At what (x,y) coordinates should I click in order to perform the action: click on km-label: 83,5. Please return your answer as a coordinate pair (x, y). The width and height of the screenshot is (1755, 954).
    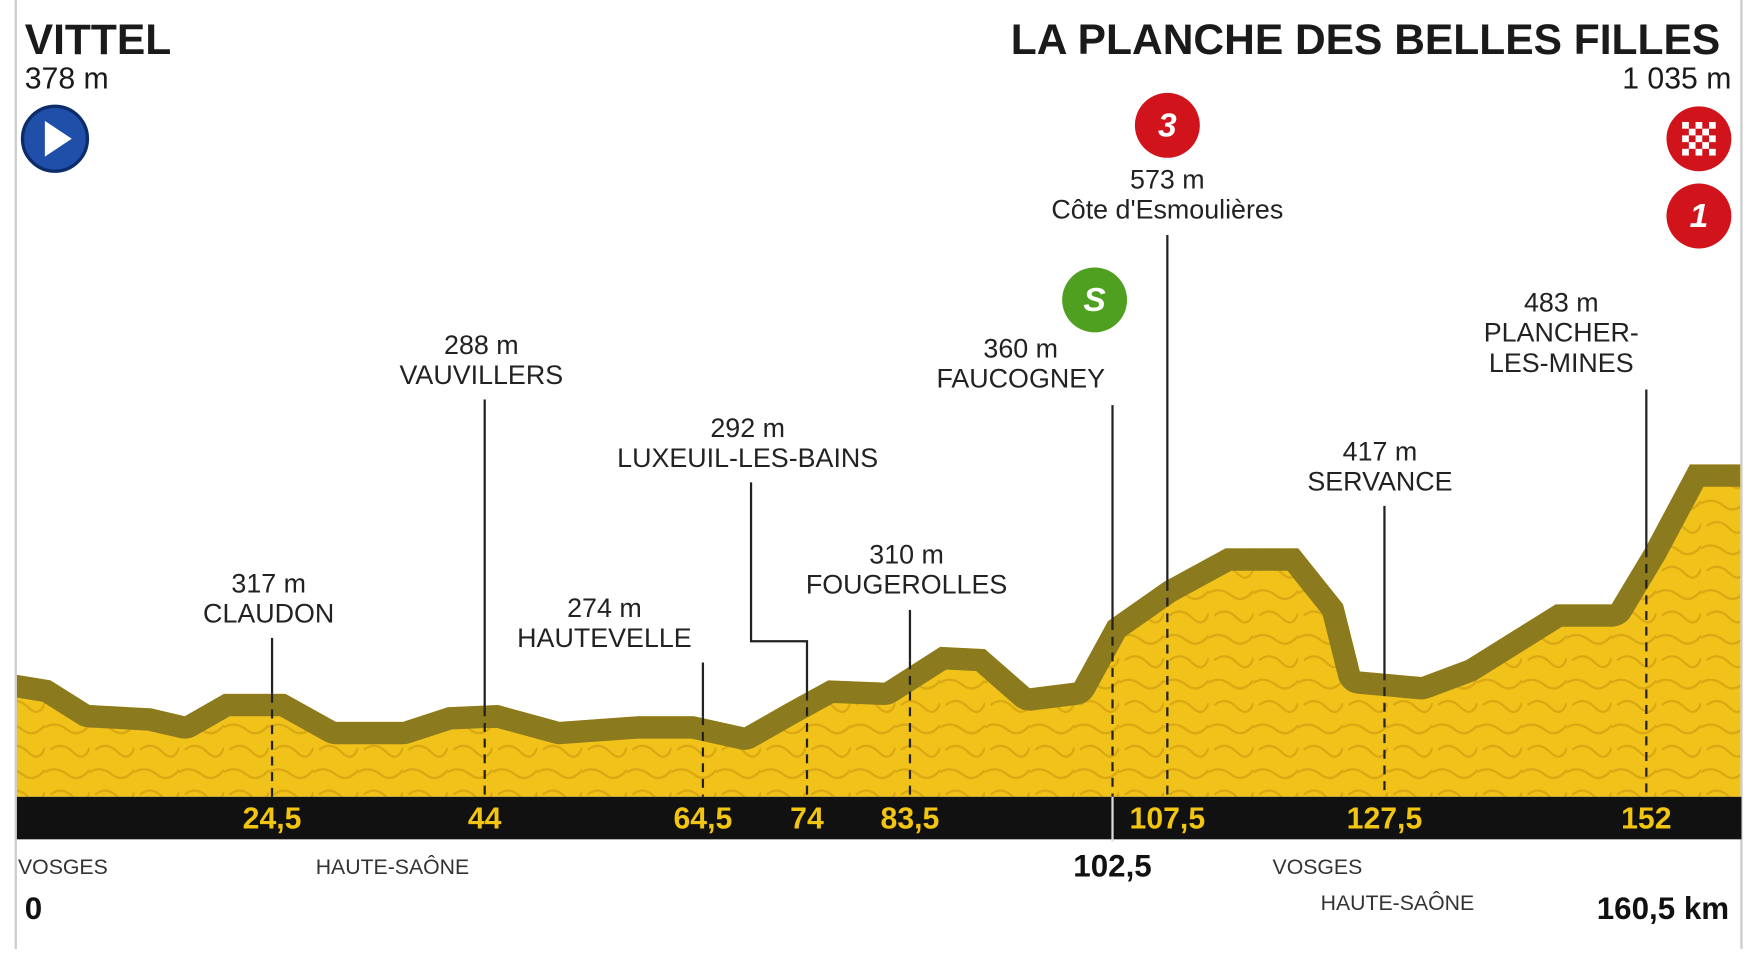
    Looking at the image, I should click on (910, 818).